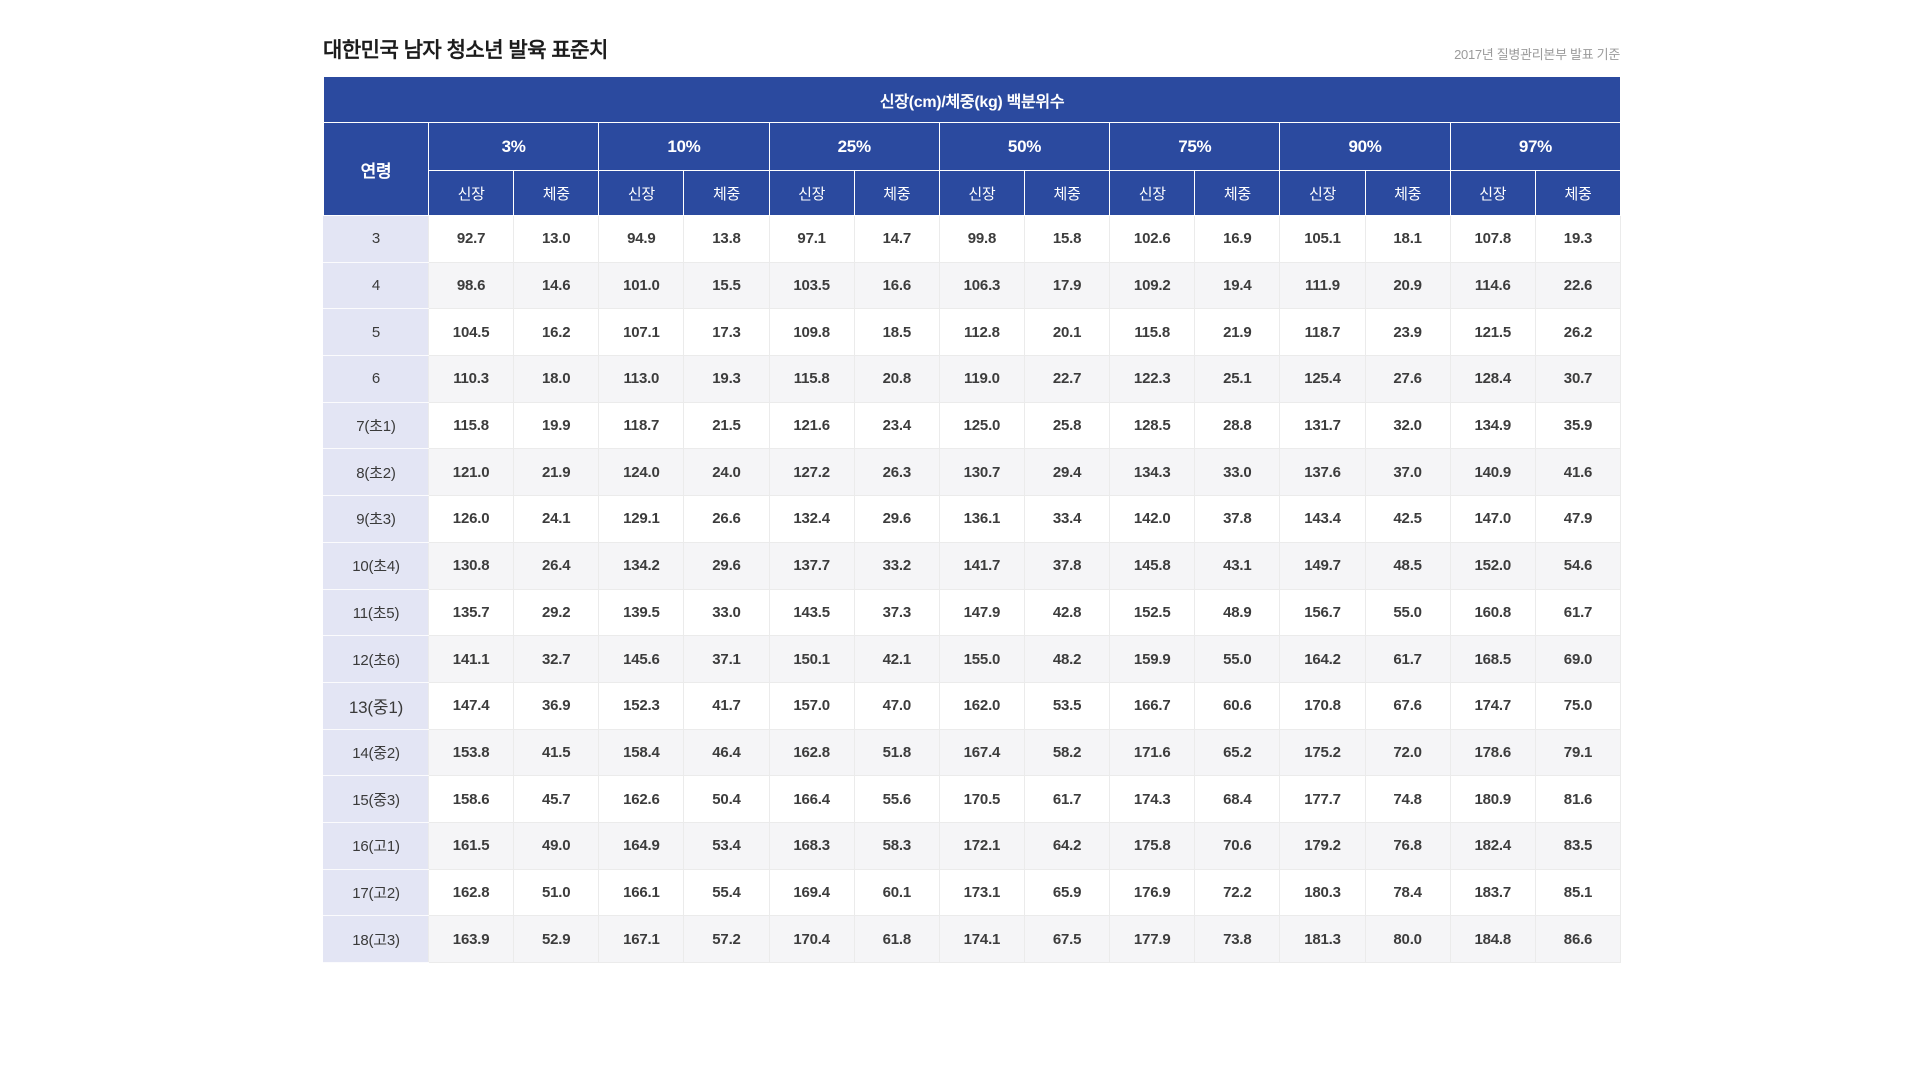  I want to click on weight-value-cell: 69.0, so click(1578, 659).